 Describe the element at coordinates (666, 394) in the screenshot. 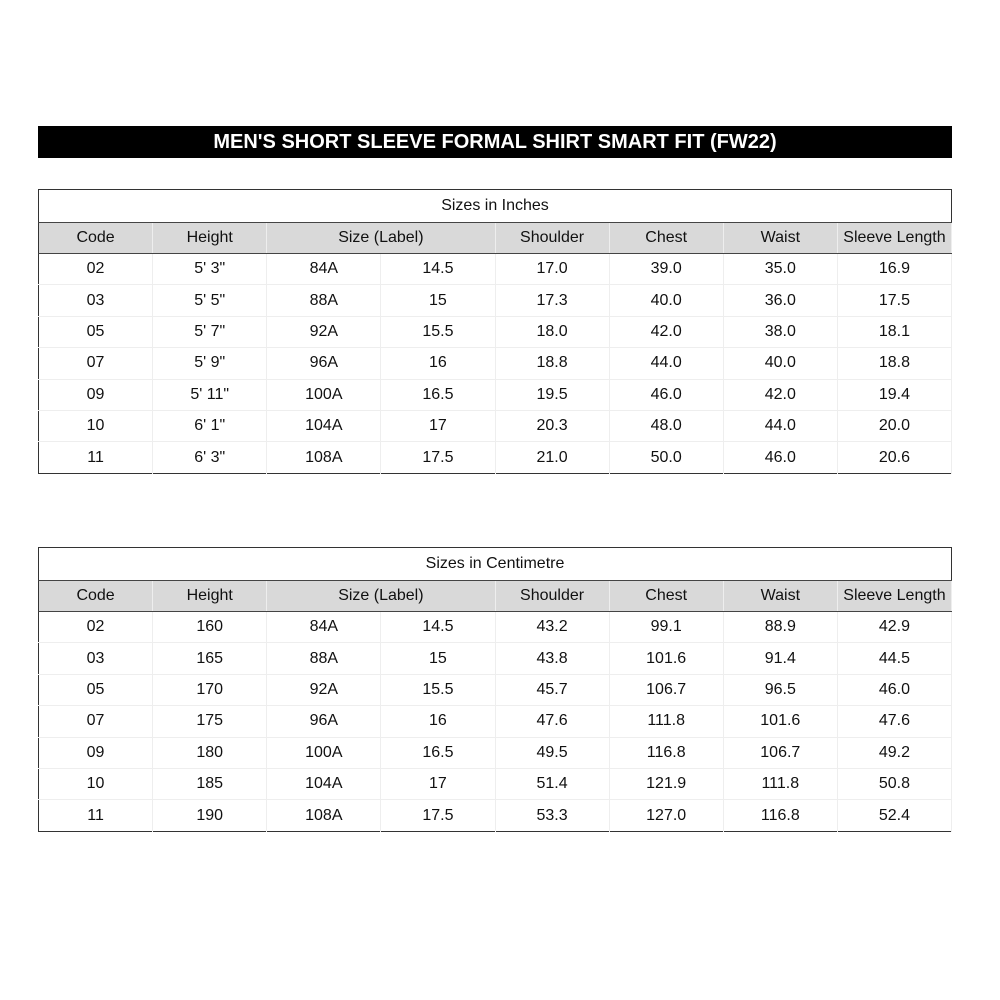

I see `cell-chest: 46.0` at that location.